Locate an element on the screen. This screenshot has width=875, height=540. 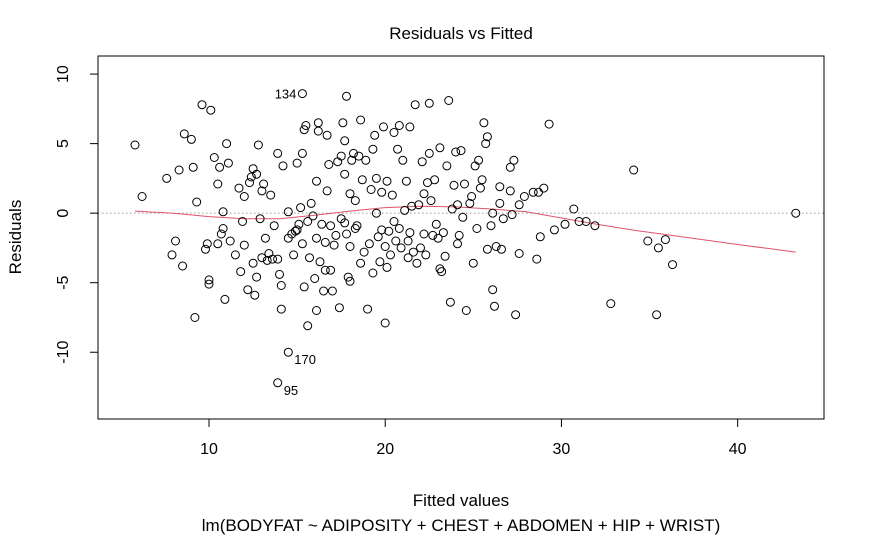
y-tick-label: -10 is located at coordinates (63, 352).